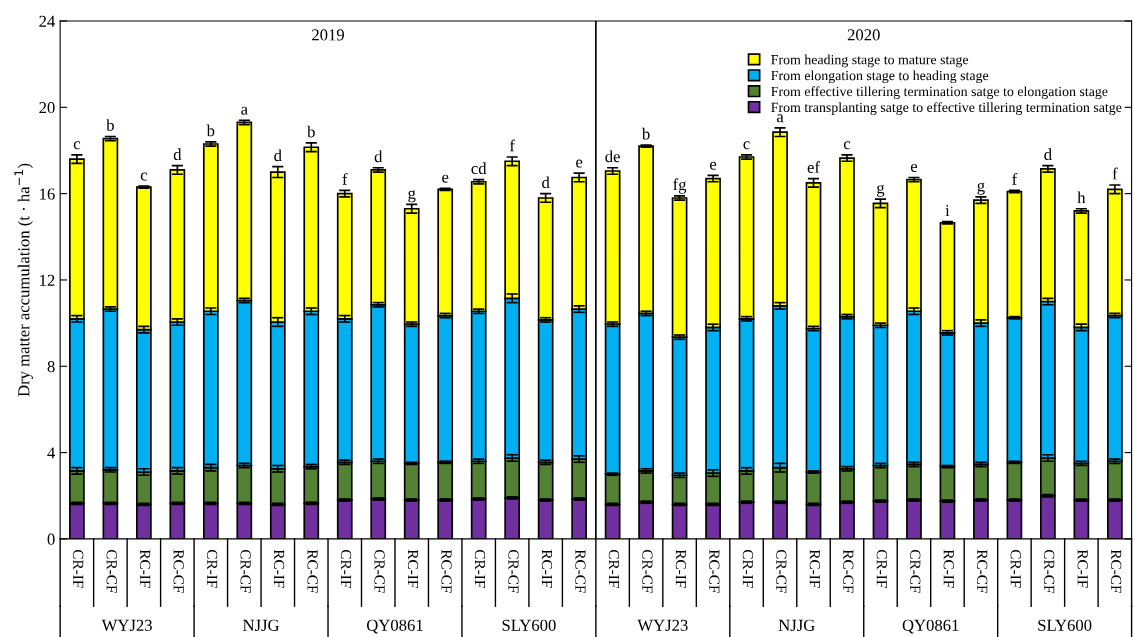 The image size is (1135, 637). What do you see at coordinates (880, 77) in the screenshot?
I see `legend-label: From elongation stage to heading stage` at bounding box center [880, 77].